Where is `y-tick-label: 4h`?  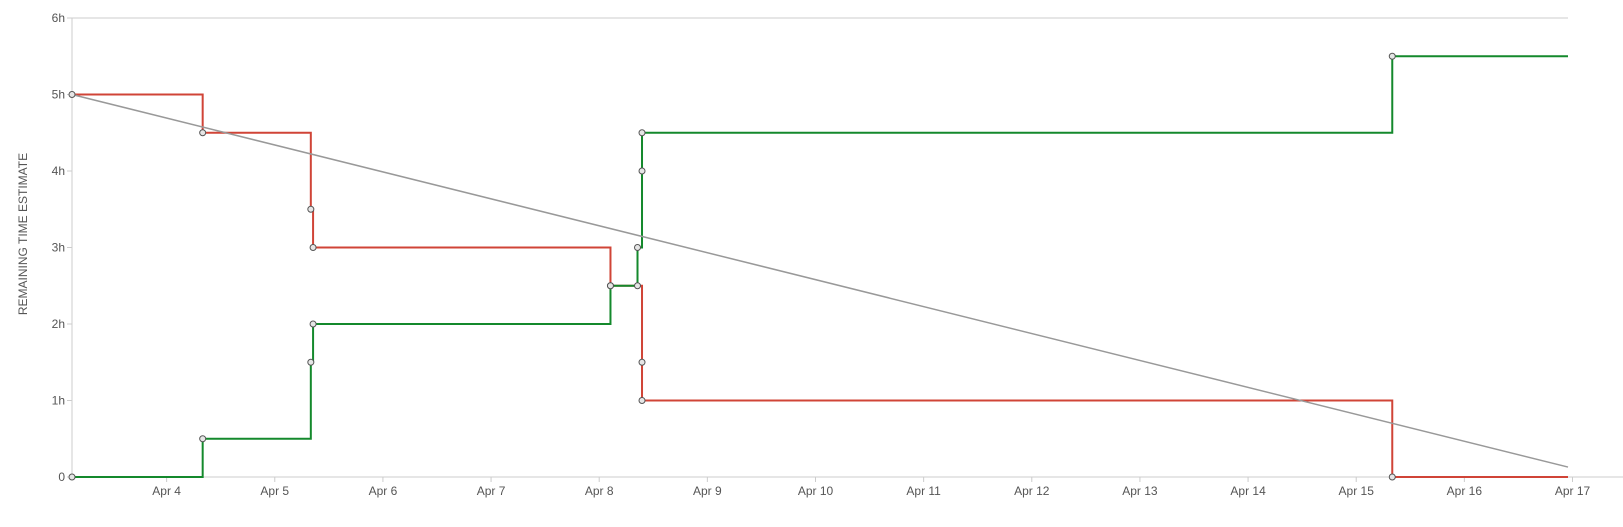
y-tick-label: 4h is located at coordinates (58, 171).